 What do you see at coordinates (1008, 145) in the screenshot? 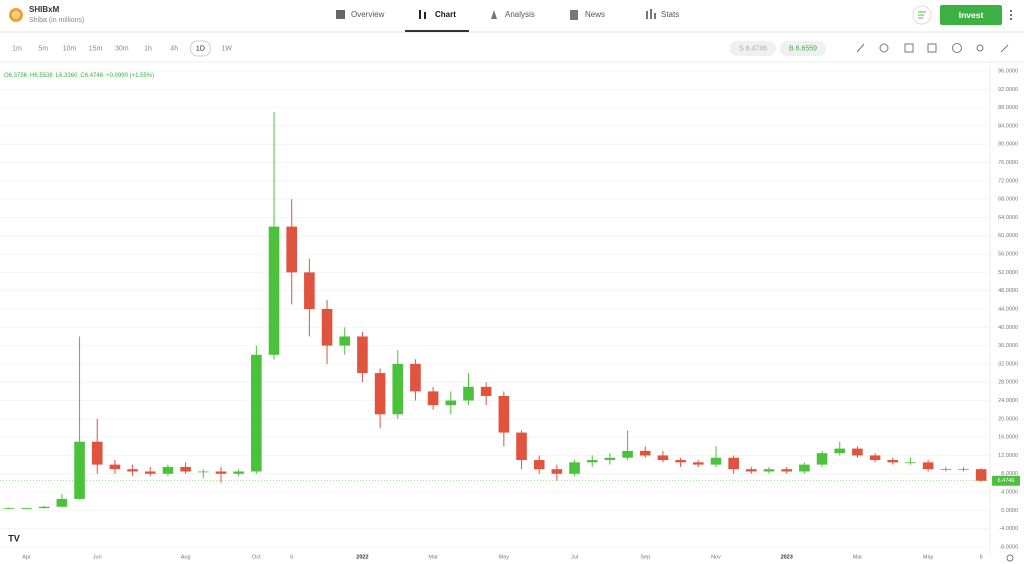
I see `y-tick-label: 80.0000` at bounding box center [1008, 145].